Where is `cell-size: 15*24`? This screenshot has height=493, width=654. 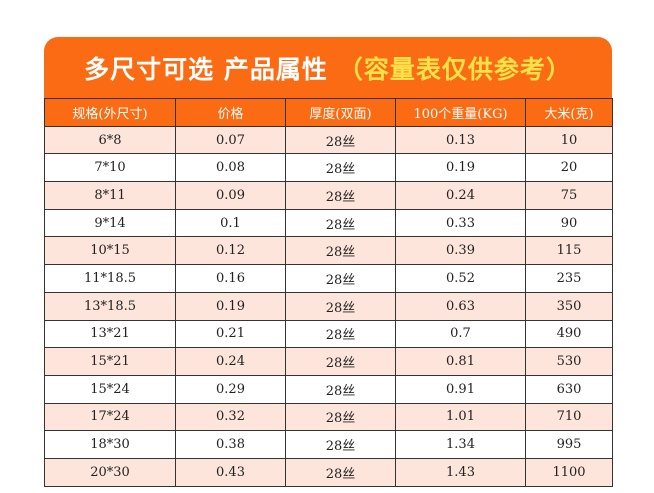 cell-size: 15*24 is located at coordinates (110, 389).